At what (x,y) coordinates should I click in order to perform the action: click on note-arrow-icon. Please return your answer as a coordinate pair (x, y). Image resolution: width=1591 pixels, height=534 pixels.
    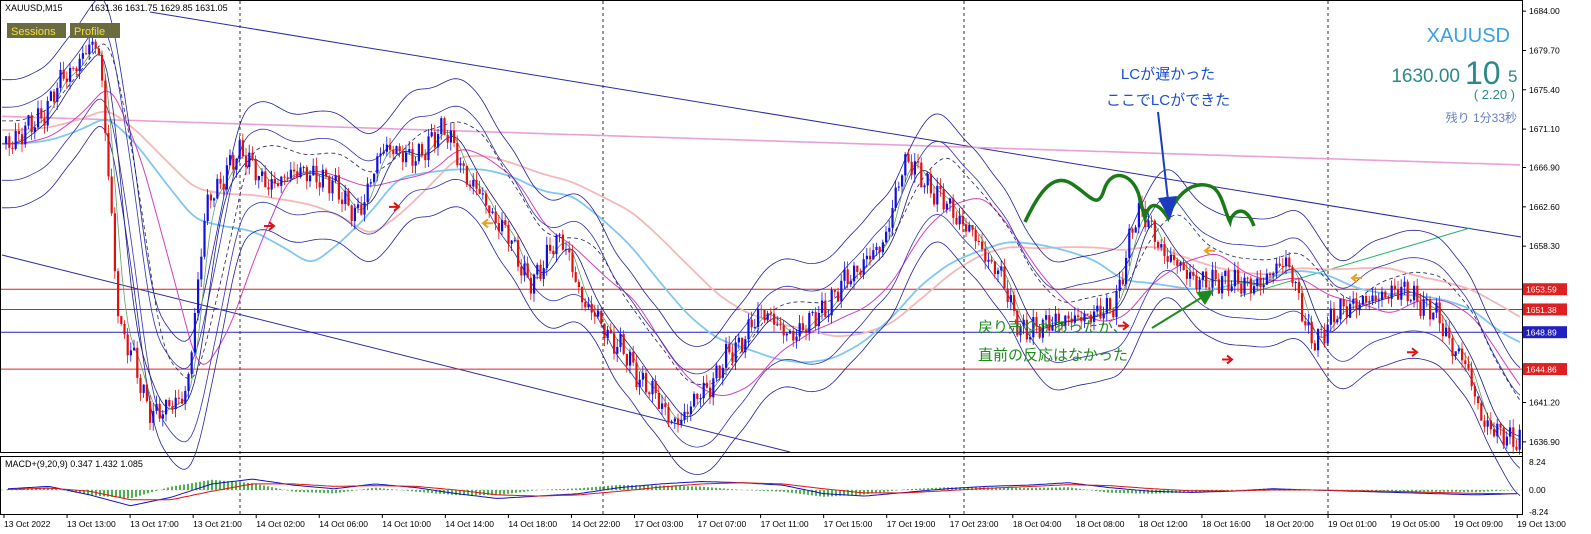
    Looking at the image, I should click on (1205, 297).